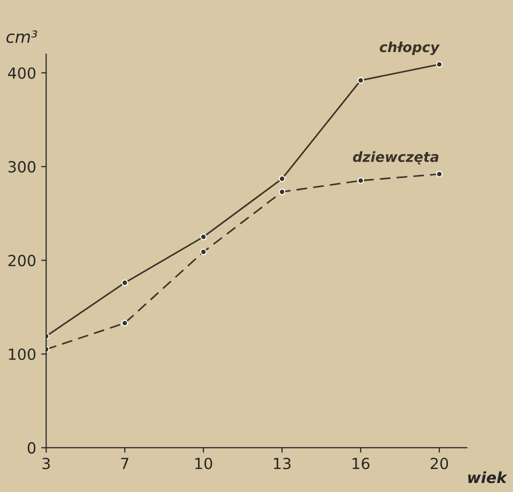 This screenshot has width=513, height=492. Describe the element at coordinates (395, 158) in the screenshot. I see `series-label: dziewczęta` at that location.